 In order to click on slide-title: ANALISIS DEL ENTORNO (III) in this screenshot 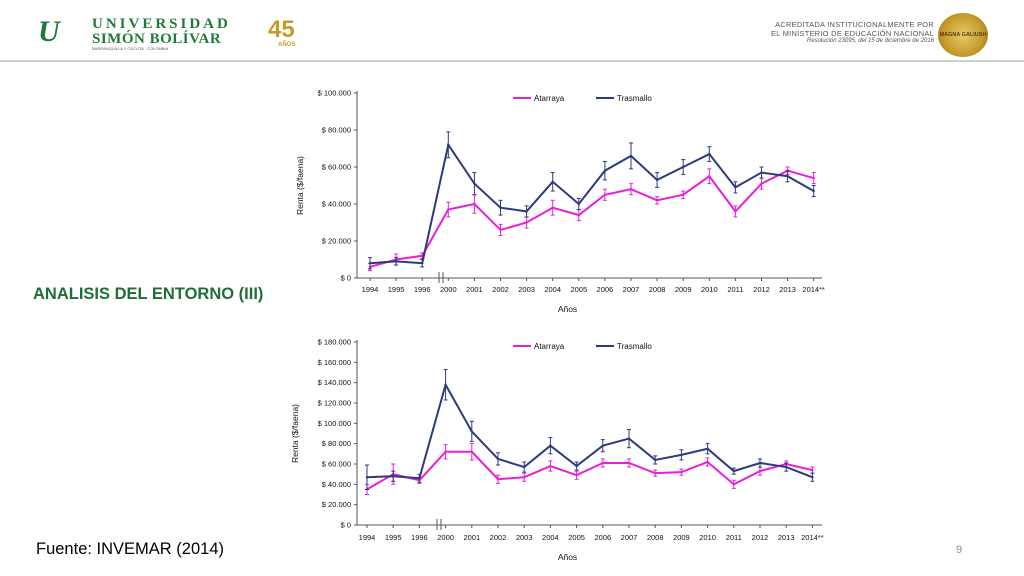, I will do `click(148, 294)`.